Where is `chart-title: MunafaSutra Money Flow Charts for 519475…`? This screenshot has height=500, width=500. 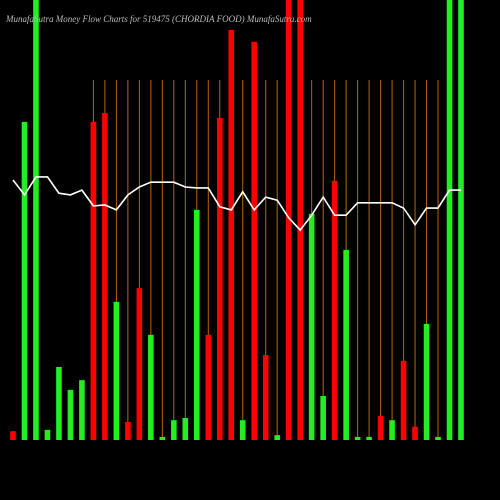
chart-title: MunafaSutra Money Flow Charts for 519475… is located at coordinates (158, 19).